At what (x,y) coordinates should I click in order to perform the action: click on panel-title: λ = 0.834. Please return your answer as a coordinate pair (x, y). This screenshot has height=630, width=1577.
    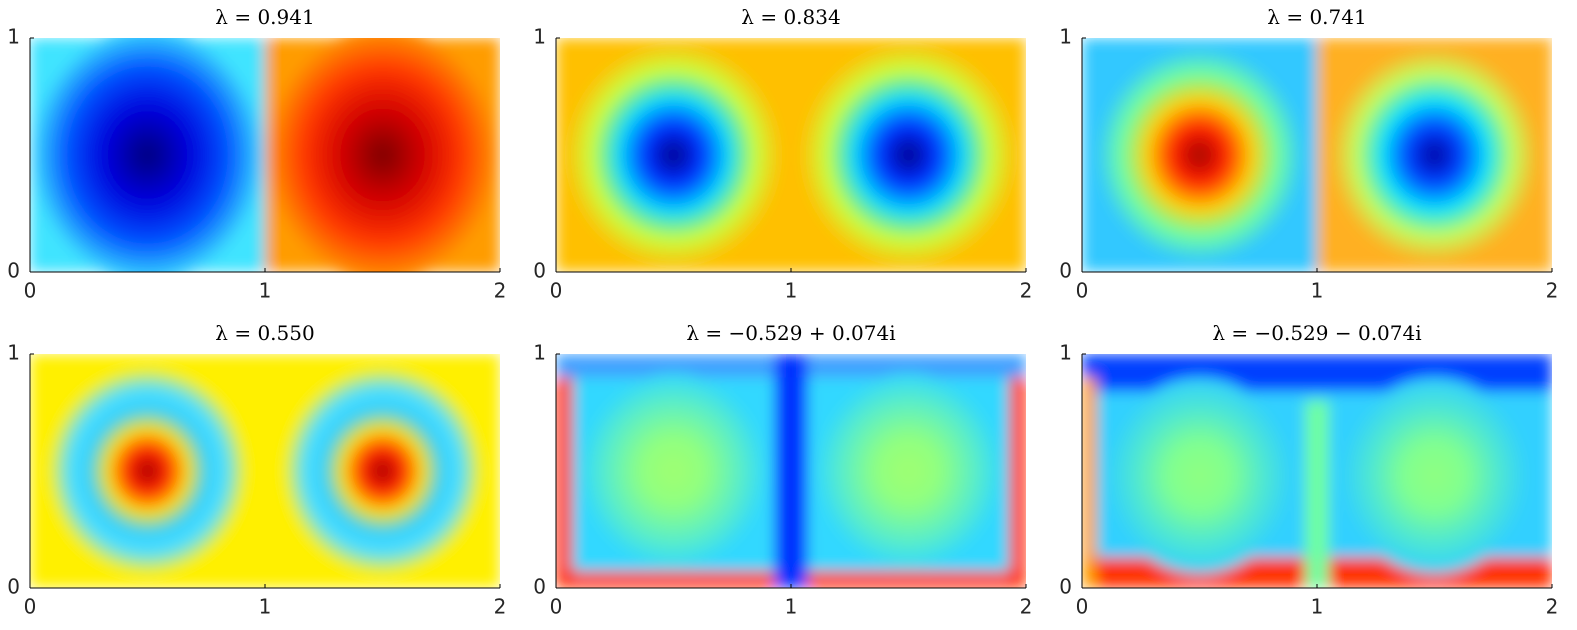
    Looking at the image, I should click on (790, 17).